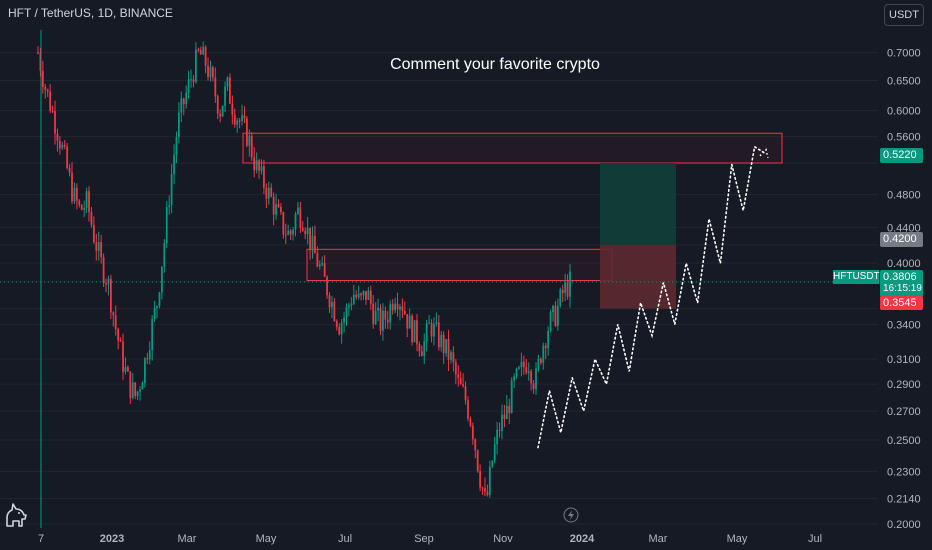 The height and width of the screenshot is (550, 932). Describe the element at coordinates (904, 385) in the screenshot. I see `y-tick-label: 0.2900` at that location.